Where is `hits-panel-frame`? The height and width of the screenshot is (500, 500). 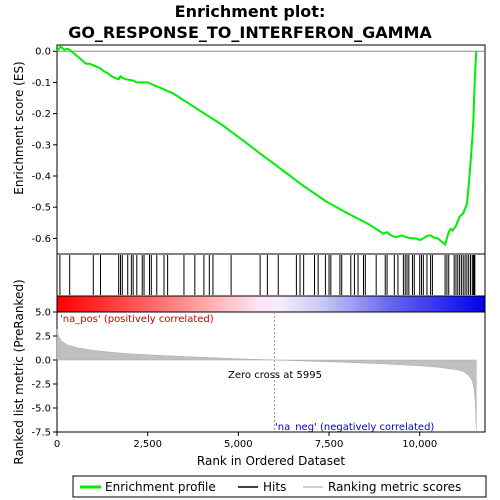
hits-panel-frame is located at coordinates (271, 275).